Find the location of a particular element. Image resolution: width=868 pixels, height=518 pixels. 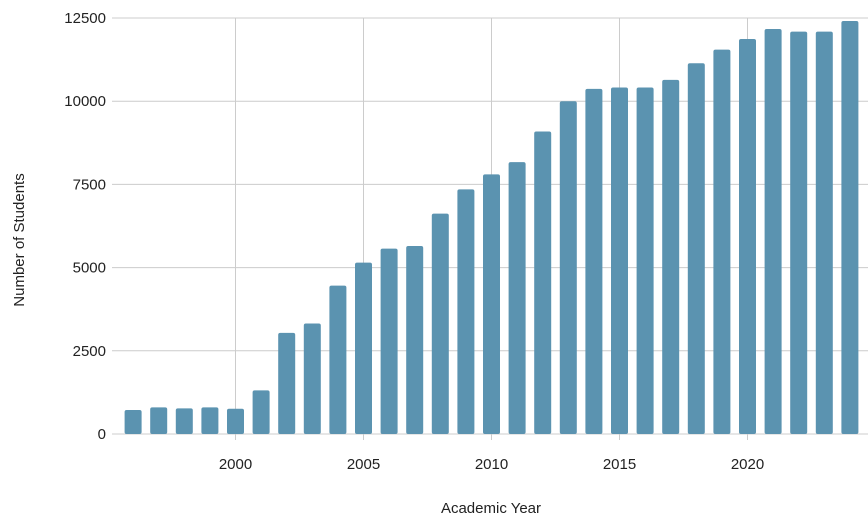

bar-2008 is located at coordinates (440, 323).